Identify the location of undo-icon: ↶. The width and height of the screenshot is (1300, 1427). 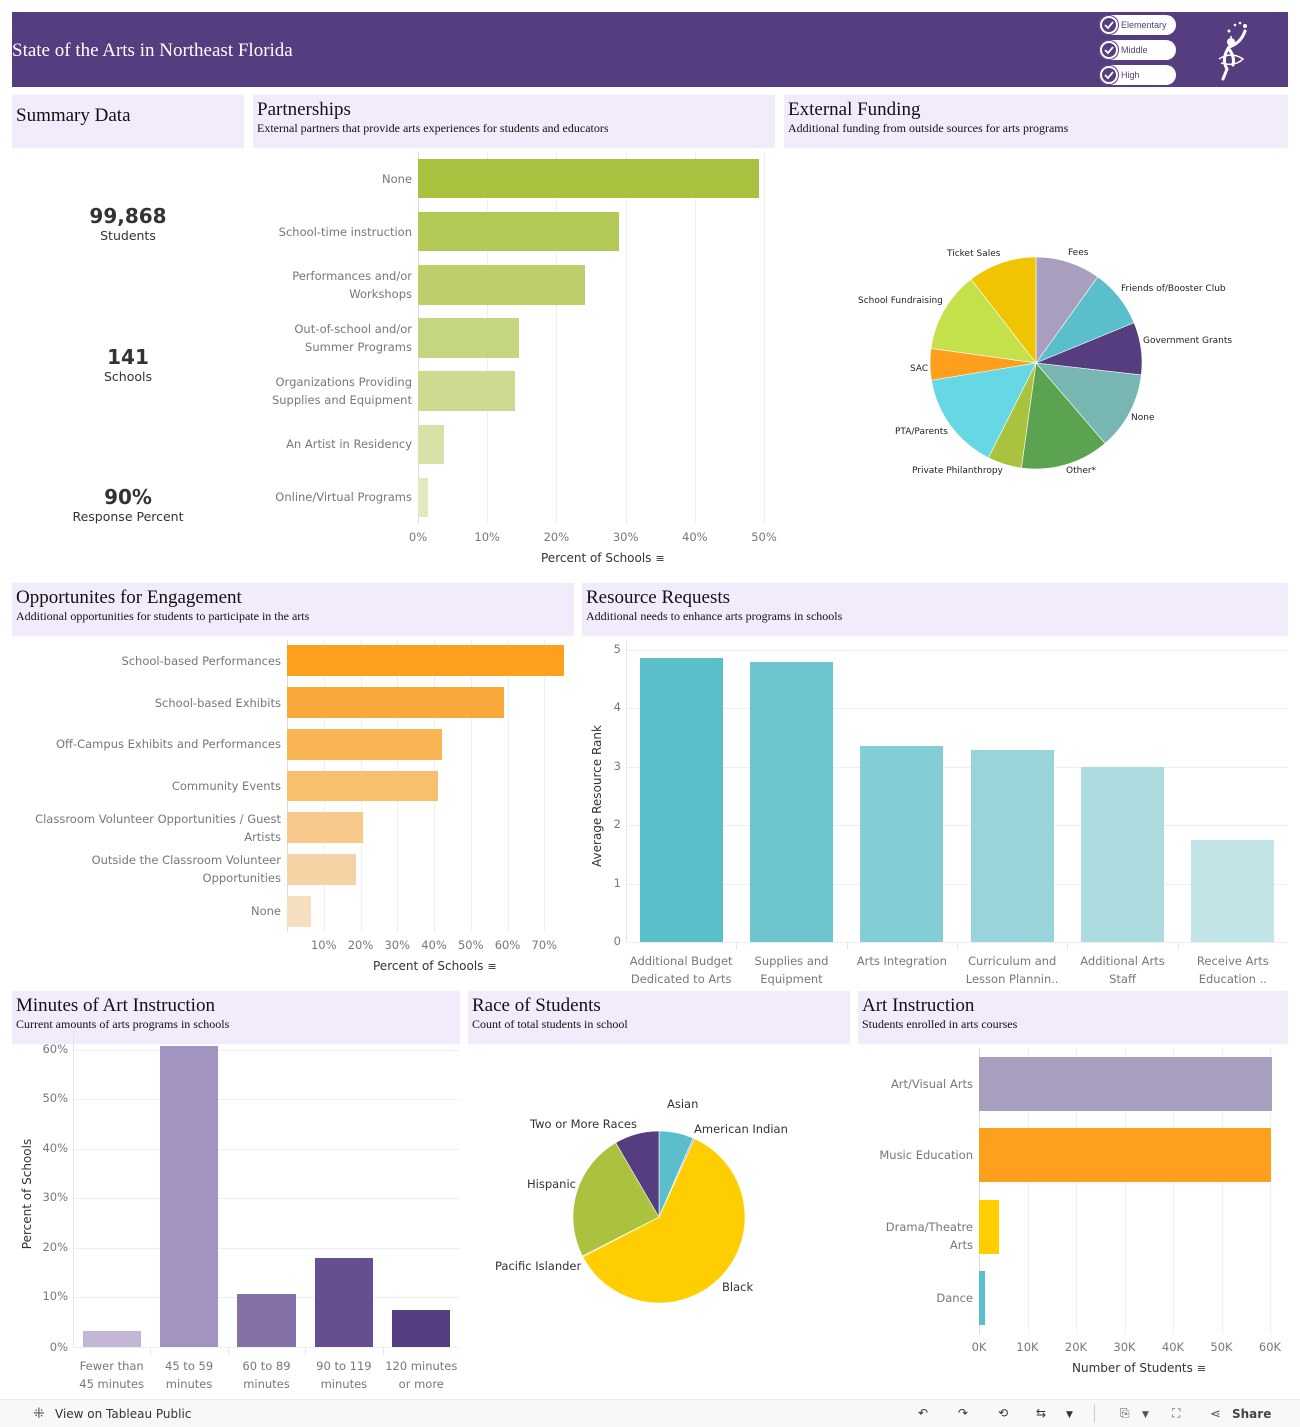
(923, 1413).